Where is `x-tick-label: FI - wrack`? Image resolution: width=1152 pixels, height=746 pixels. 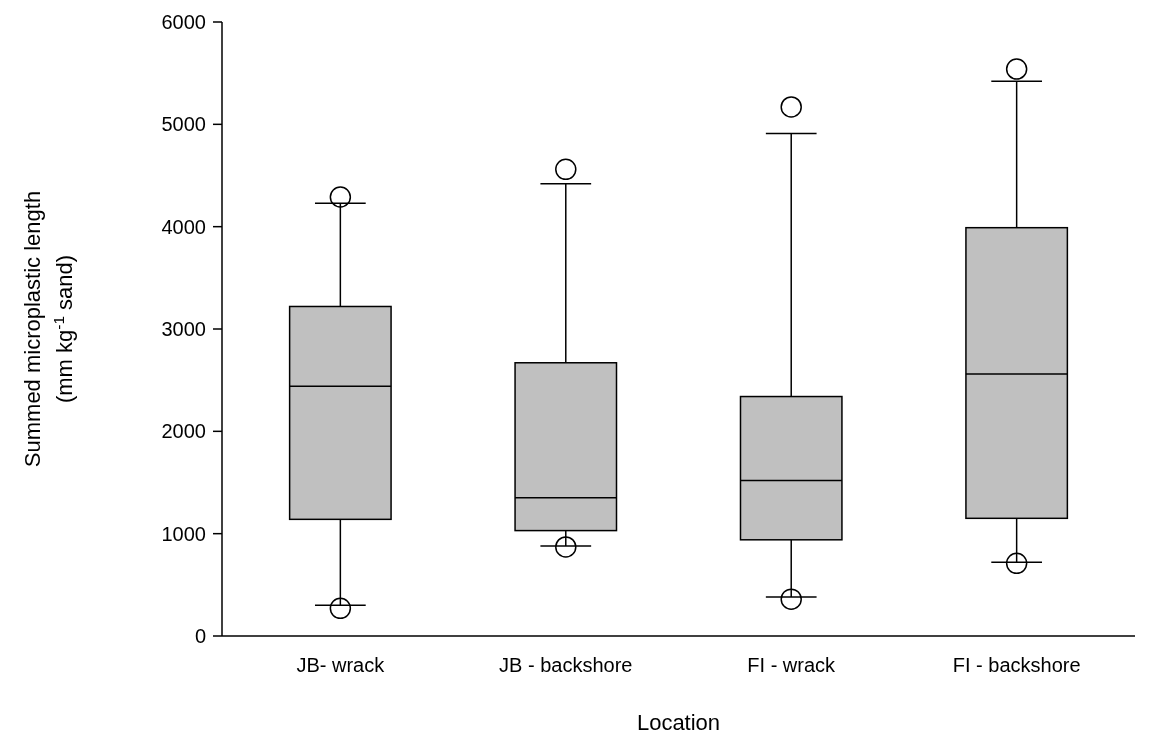 x-tick-label: FI - wrack is located at coordinates (792, 665).